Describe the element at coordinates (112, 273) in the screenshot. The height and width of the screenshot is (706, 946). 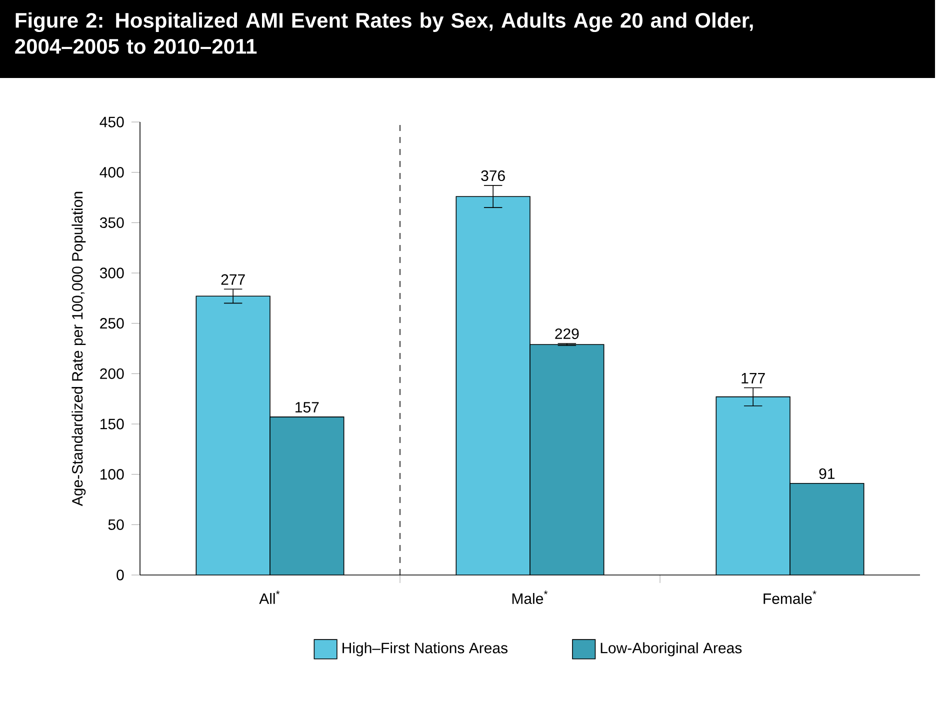
I see `y-tick-label: 300` at that location.